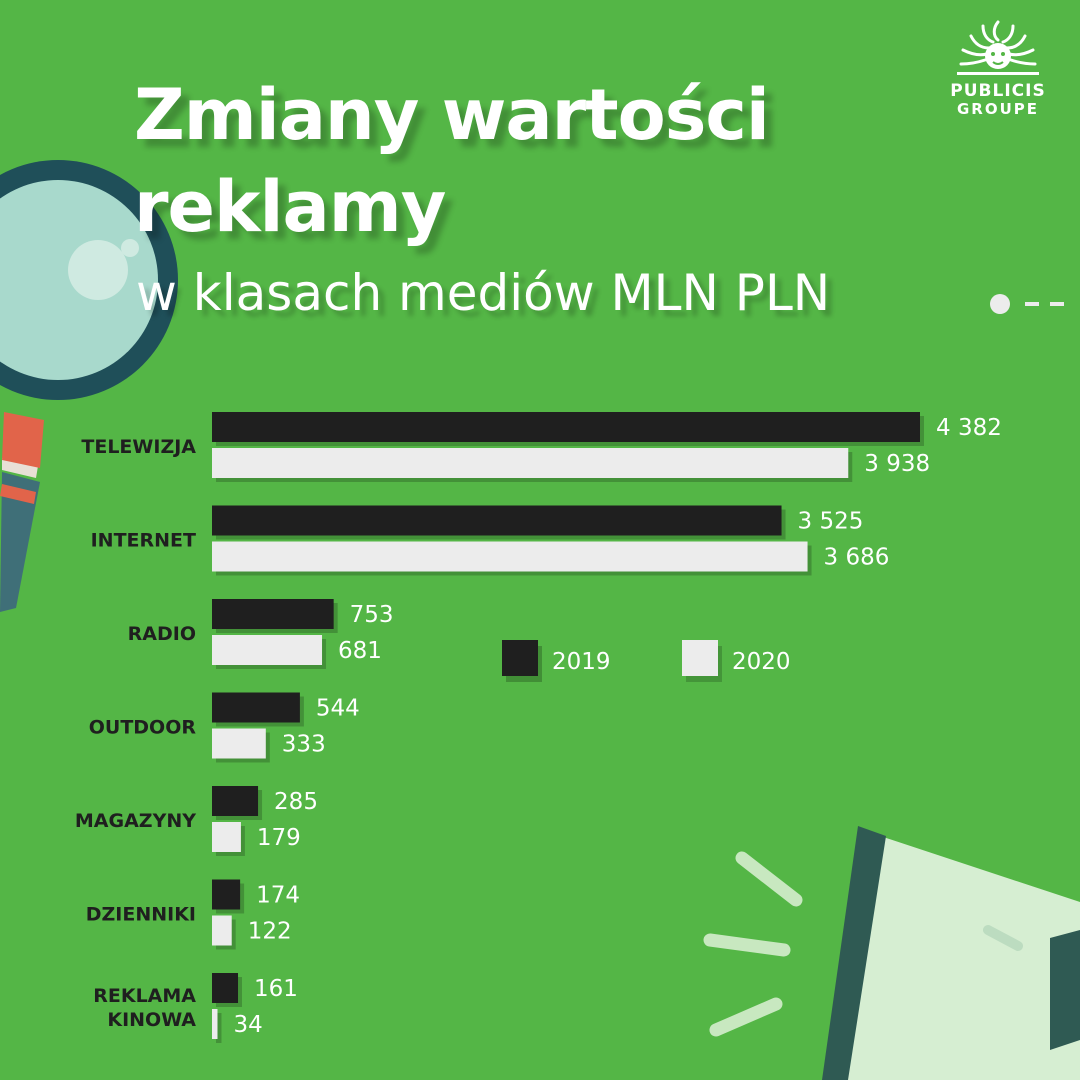  What do you see at coordinates (219, 1028) in the screenshot?
I see `bar-shadow` at bounding box center [219, 1028].